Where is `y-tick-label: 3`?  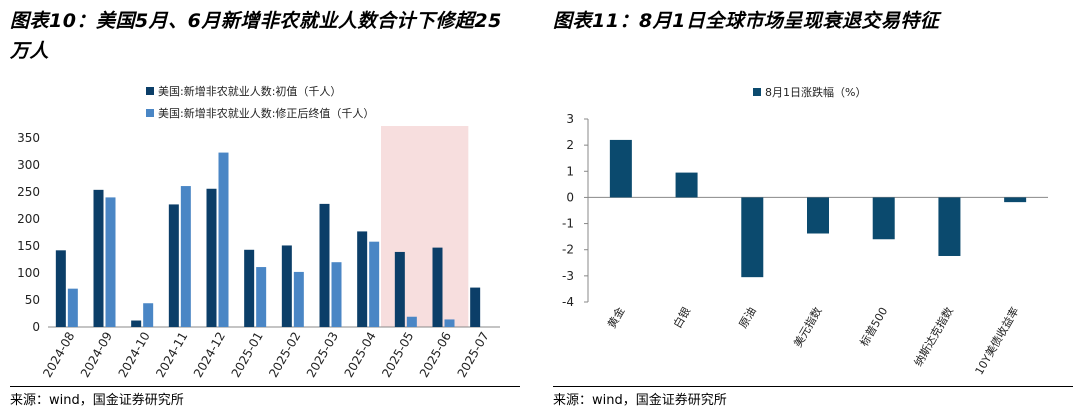 y-tick-label: 3 is located at coordinates (570, 119).